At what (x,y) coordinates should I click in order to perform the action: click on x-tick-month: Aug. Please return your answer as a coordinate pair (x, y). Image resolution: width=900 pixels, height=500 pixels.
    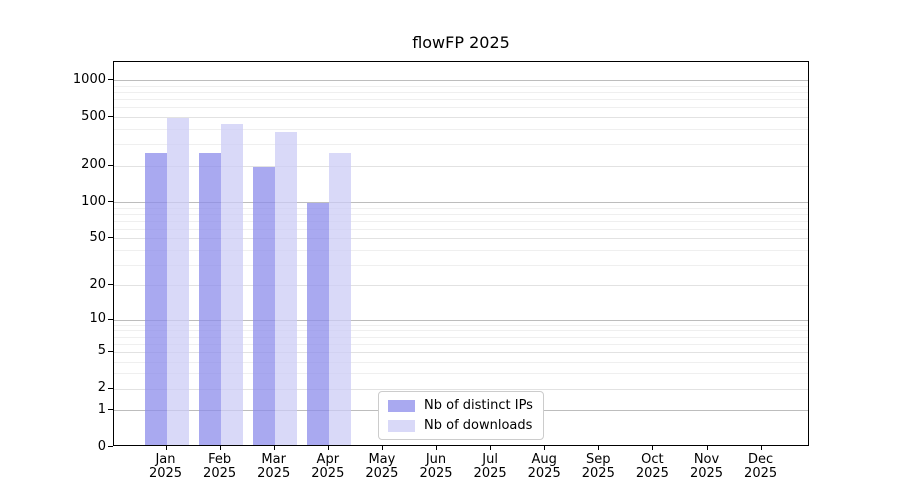
    Looking at the image, I should click on (544, 459).